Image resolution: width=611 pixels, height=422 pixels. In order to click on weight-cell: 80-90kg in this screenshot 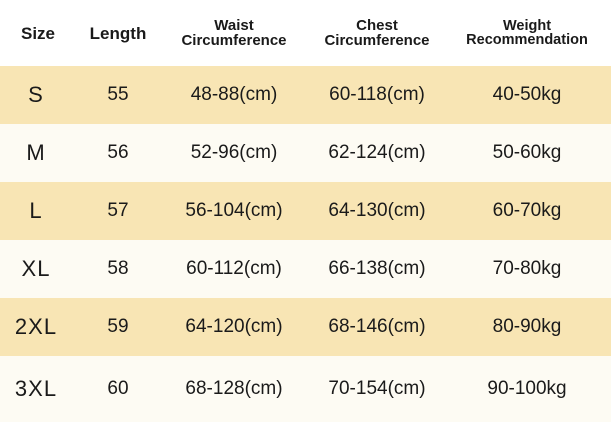, I will do `click(527, 326)`.